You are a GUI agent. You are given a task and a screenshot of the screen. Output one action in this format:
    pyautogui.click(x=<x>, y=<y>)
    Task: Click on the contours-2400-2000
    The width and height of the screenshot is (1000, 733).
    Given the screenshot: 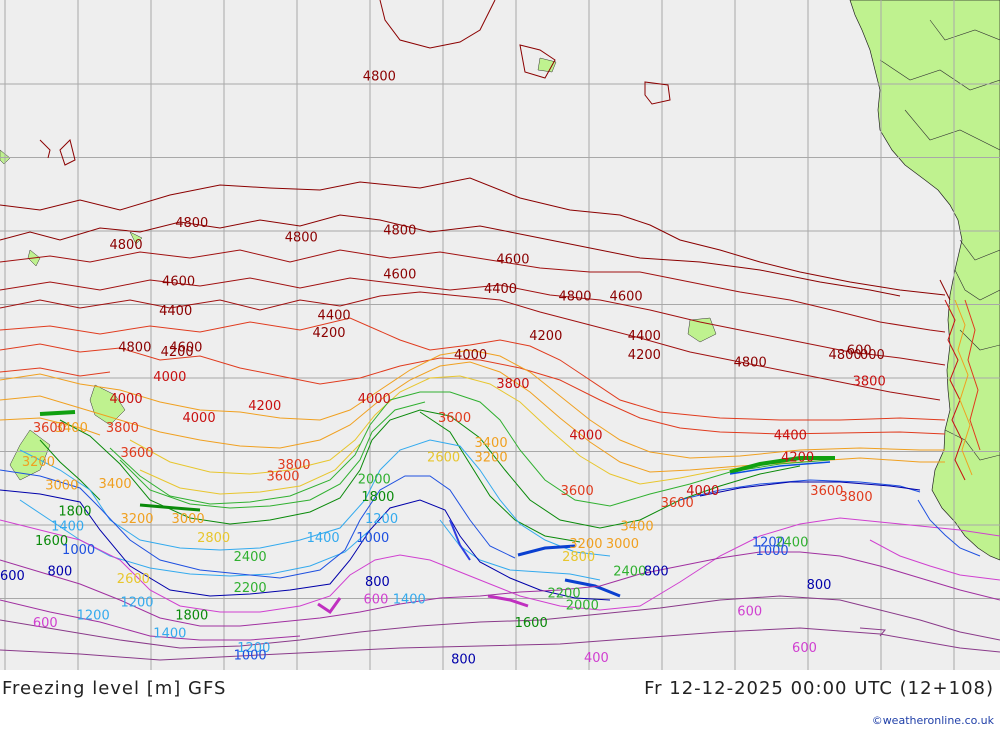 What is the action you would take?
    pyautogui.click(x=470, y=450)
    